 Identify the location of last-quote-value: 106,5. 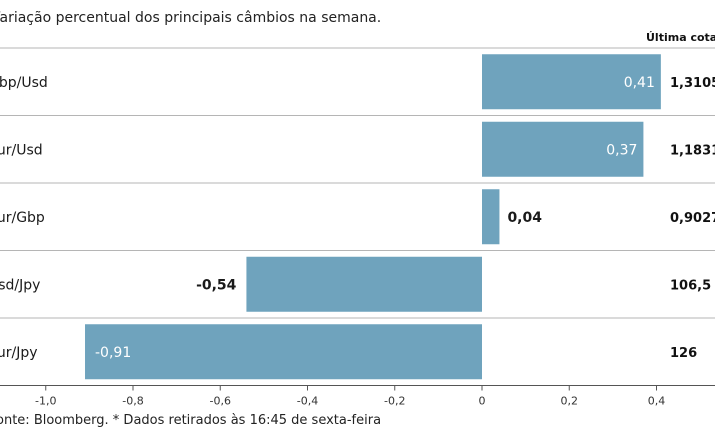
(690, 285).